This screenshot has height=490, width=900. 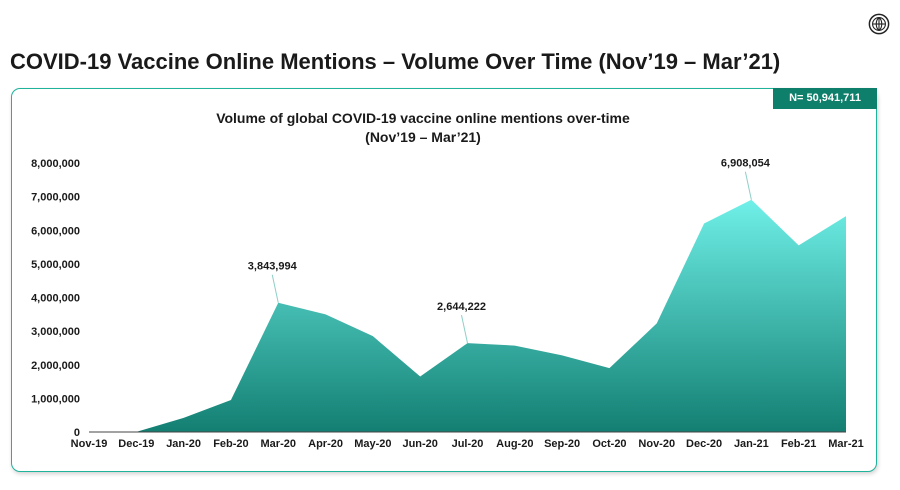 I want to click on y-tick-label: 6,000,000, so click(x=55, y=231).